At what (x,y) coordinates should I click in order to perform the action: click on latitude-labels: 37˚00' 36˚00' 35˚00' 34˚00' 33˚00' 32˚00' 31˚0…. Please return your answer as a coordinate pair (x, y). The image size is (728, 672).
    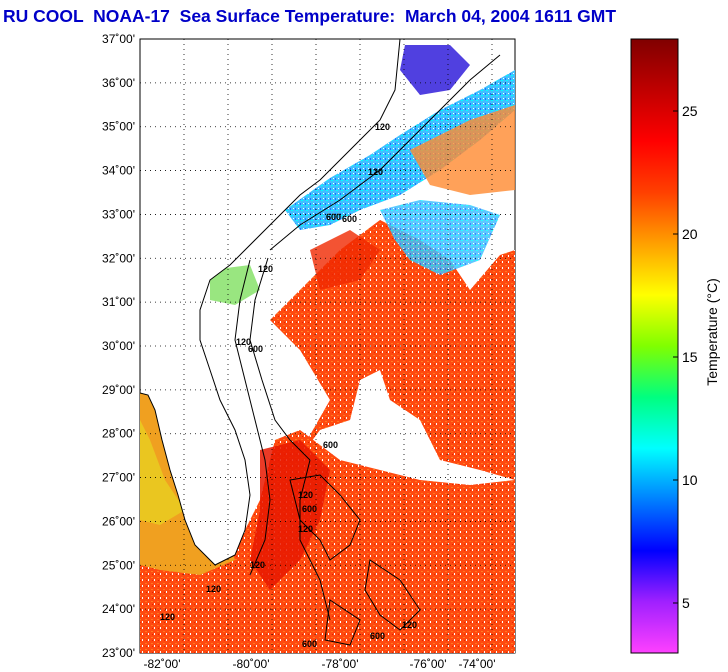
    Looking at the image, I should click on (118, 346).